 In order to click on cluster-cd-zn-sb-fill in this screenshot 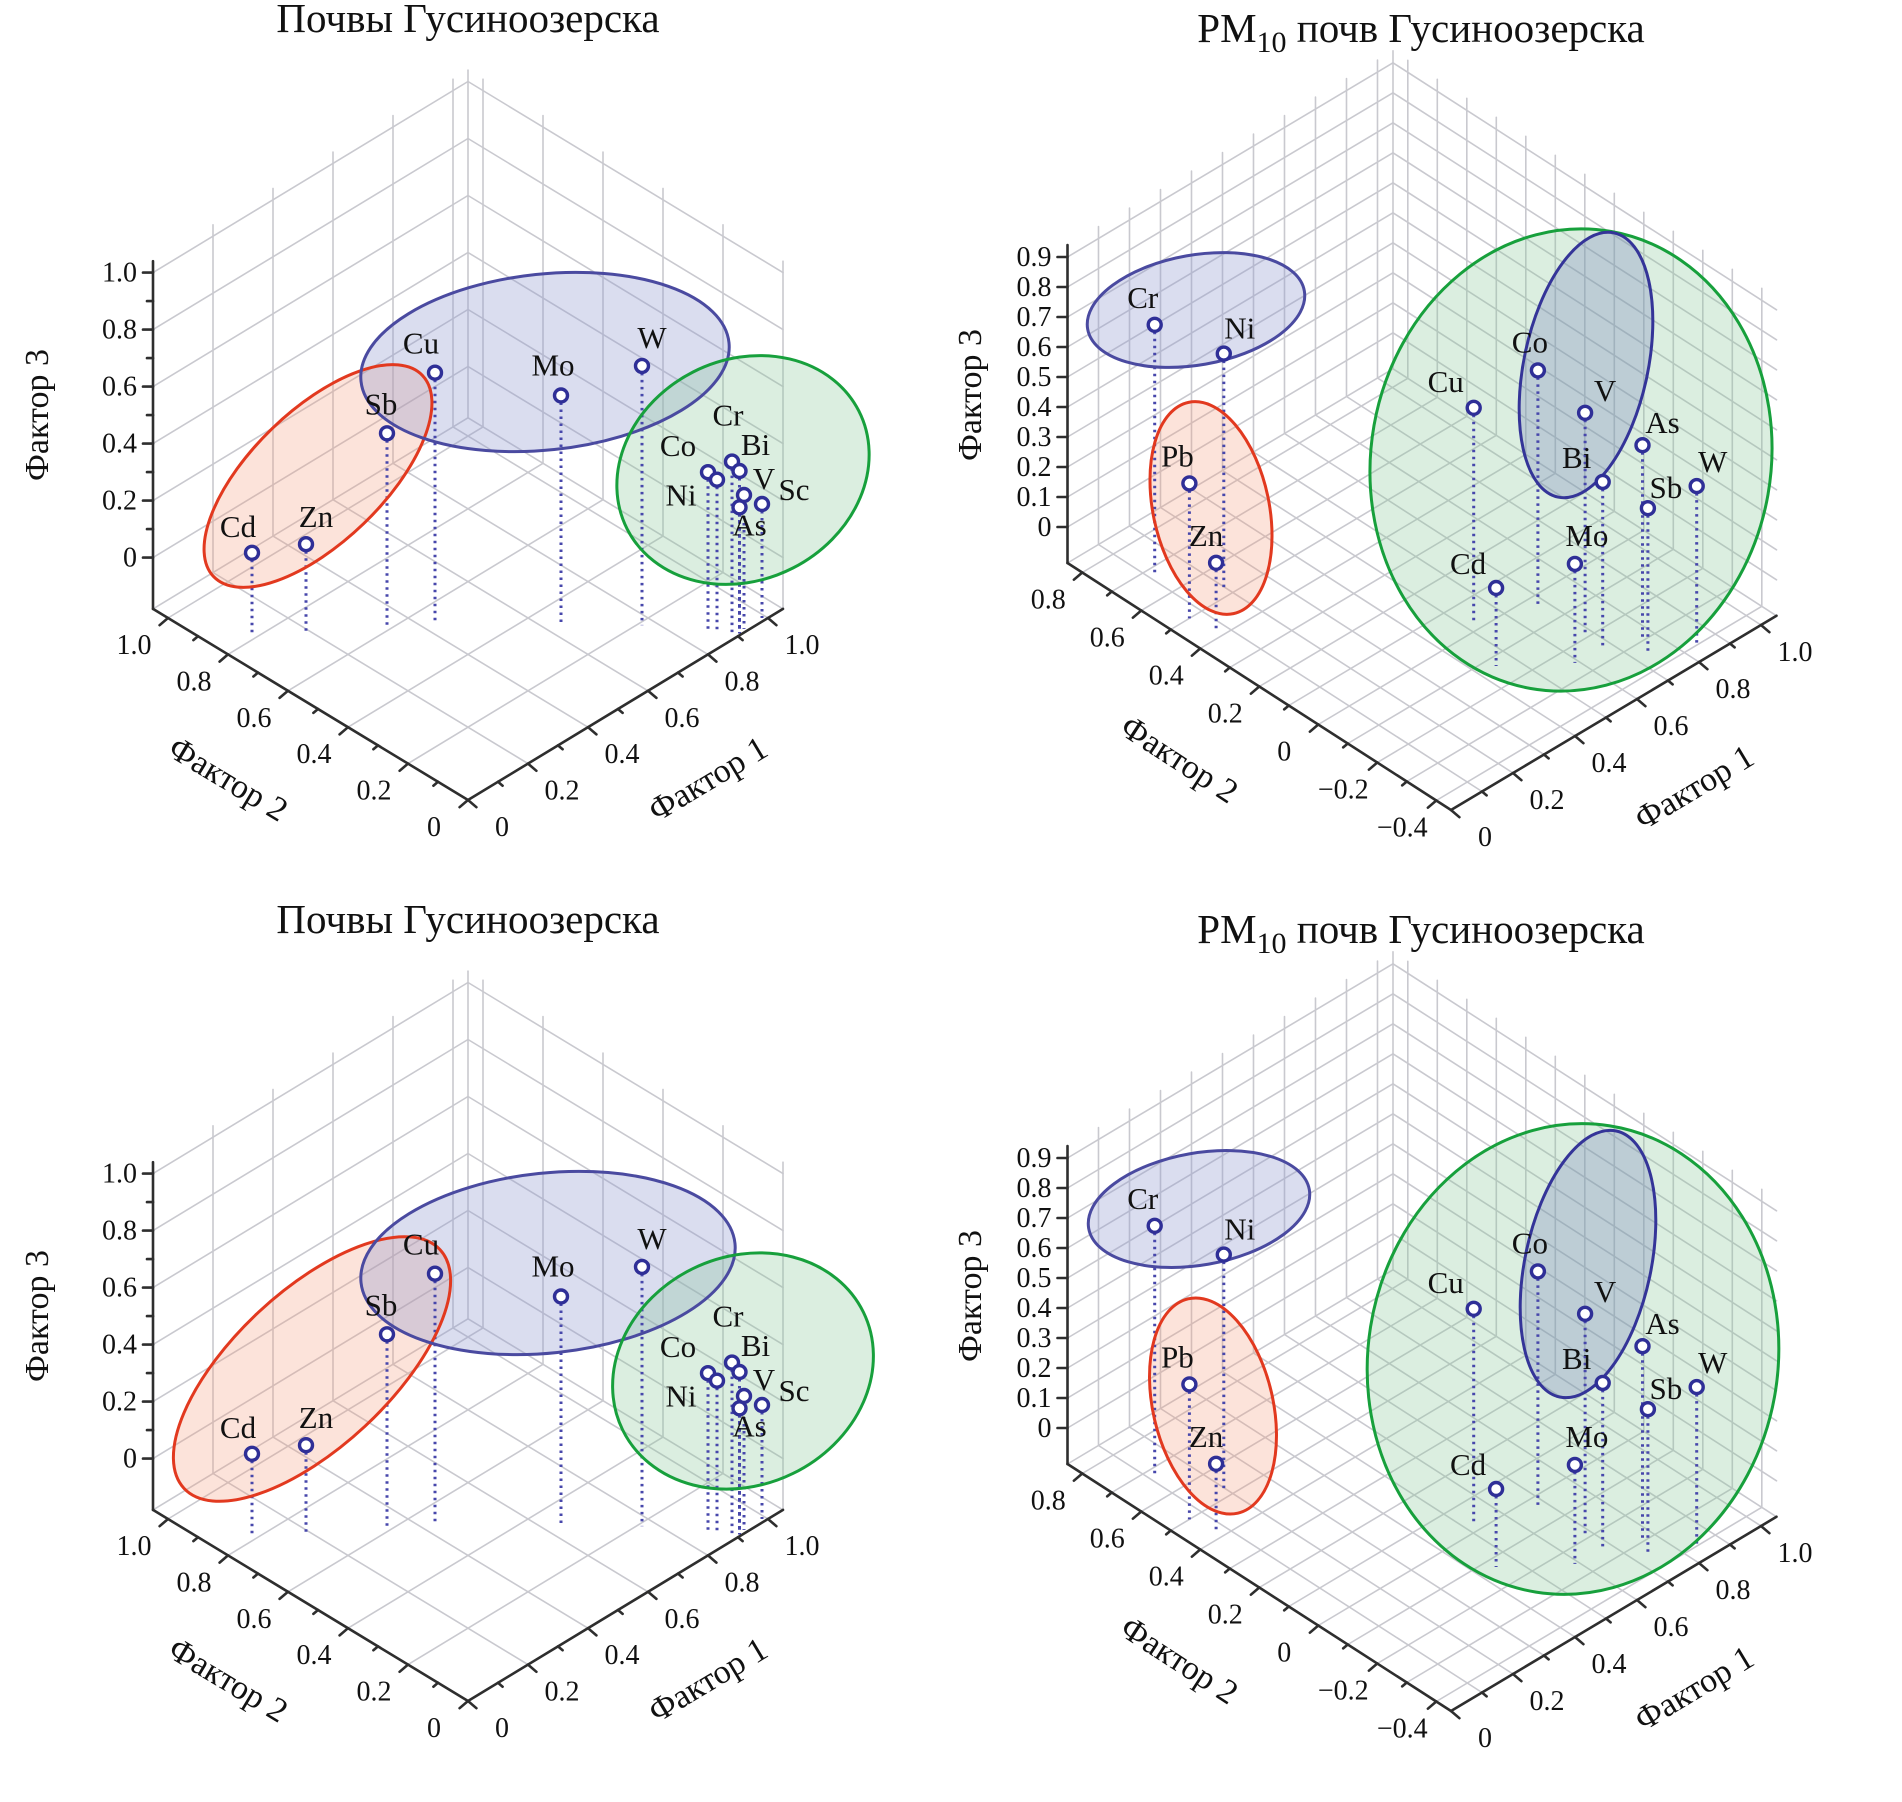, I will do `click(318, 476)`.